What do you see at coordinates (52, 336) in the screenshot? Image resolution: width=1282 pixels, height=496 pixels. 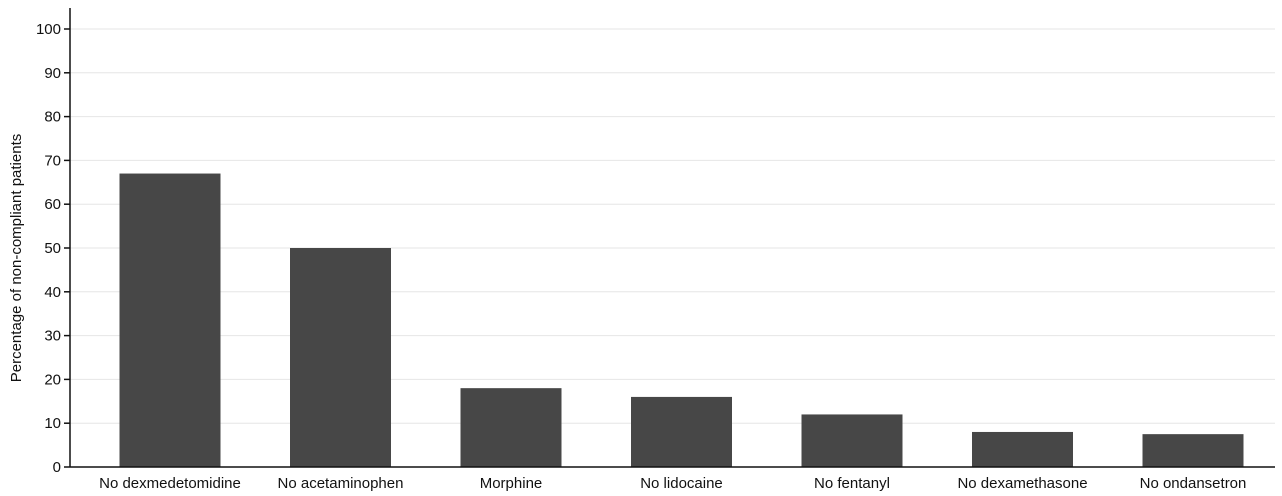 I see `y-tick-label: 30` at bounding box center [52, 336].